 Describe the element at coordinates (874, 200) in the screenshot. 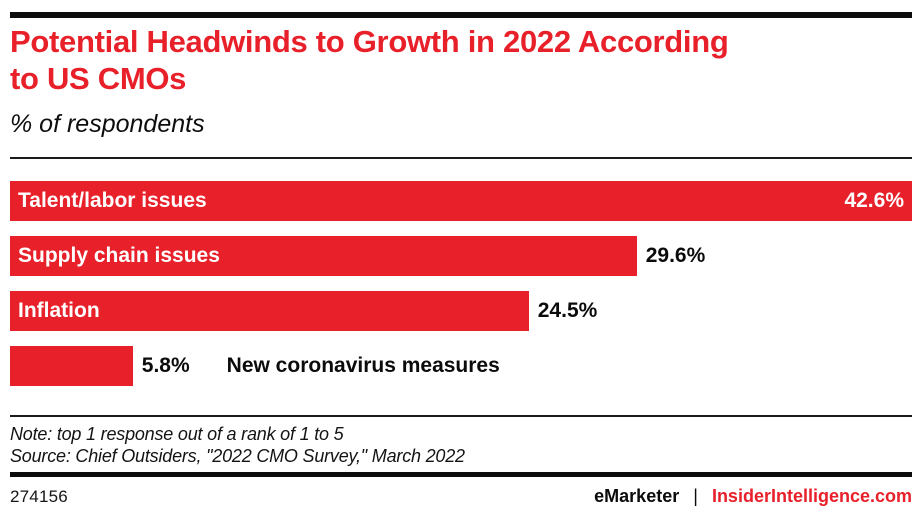

I see `bar-value: 42.6%` at that location.